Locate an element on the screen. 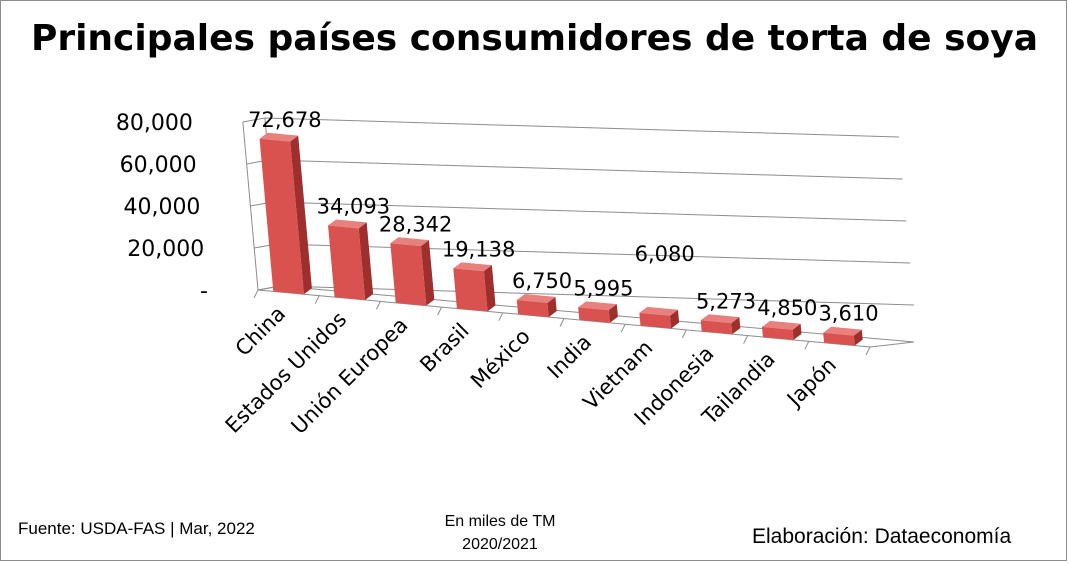 This screenshot has width=1069, height=563. data-label: 34,093 is located at coordinates (353, 207).